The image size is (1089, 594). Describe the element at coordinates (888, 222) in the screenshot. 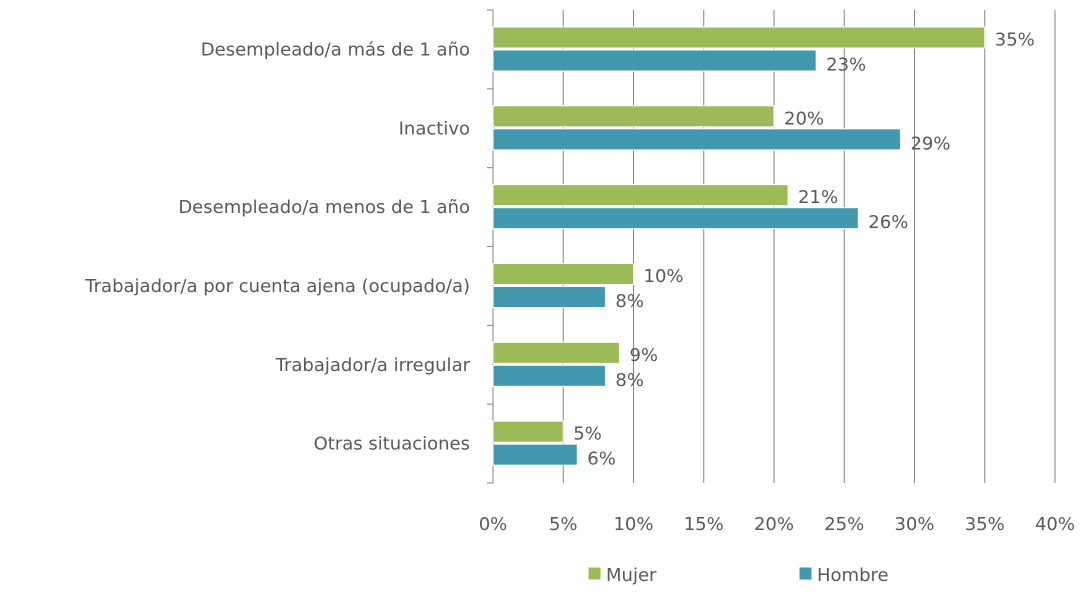

I see `data-label: 26%` at that location.